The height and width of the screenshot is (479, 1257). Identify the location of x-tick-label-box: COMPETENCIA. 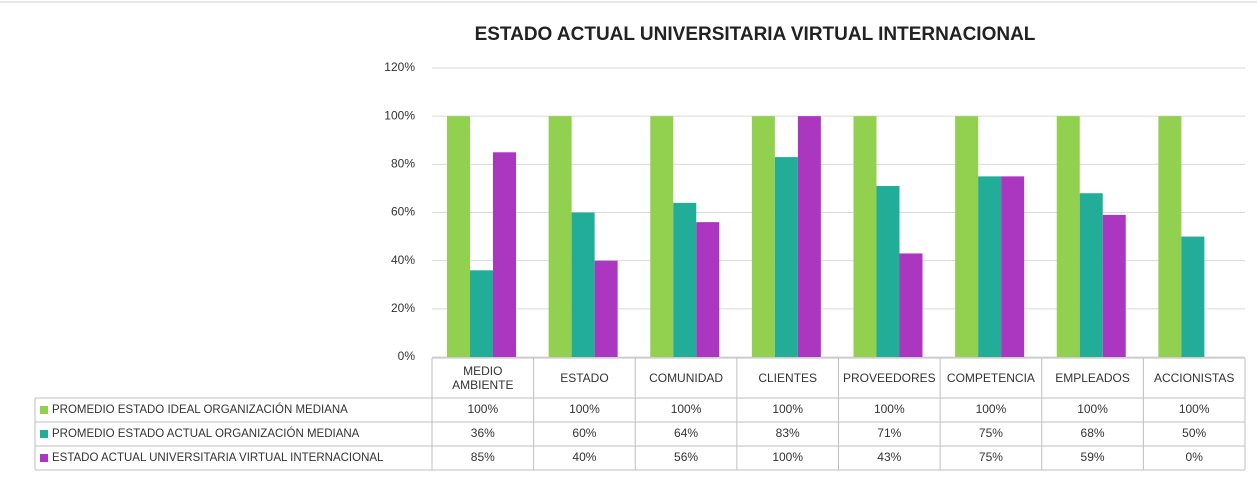
(990, 378).